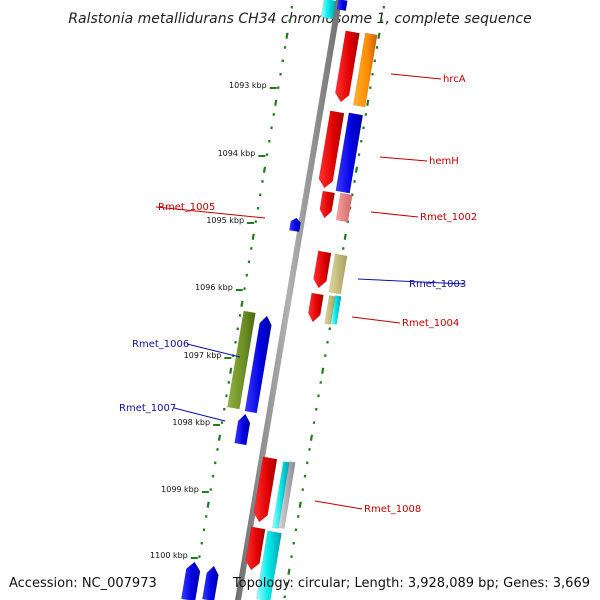 The image size is (600, 600). I want to click on tick-label: 1100 kbp, so click(169, 555).